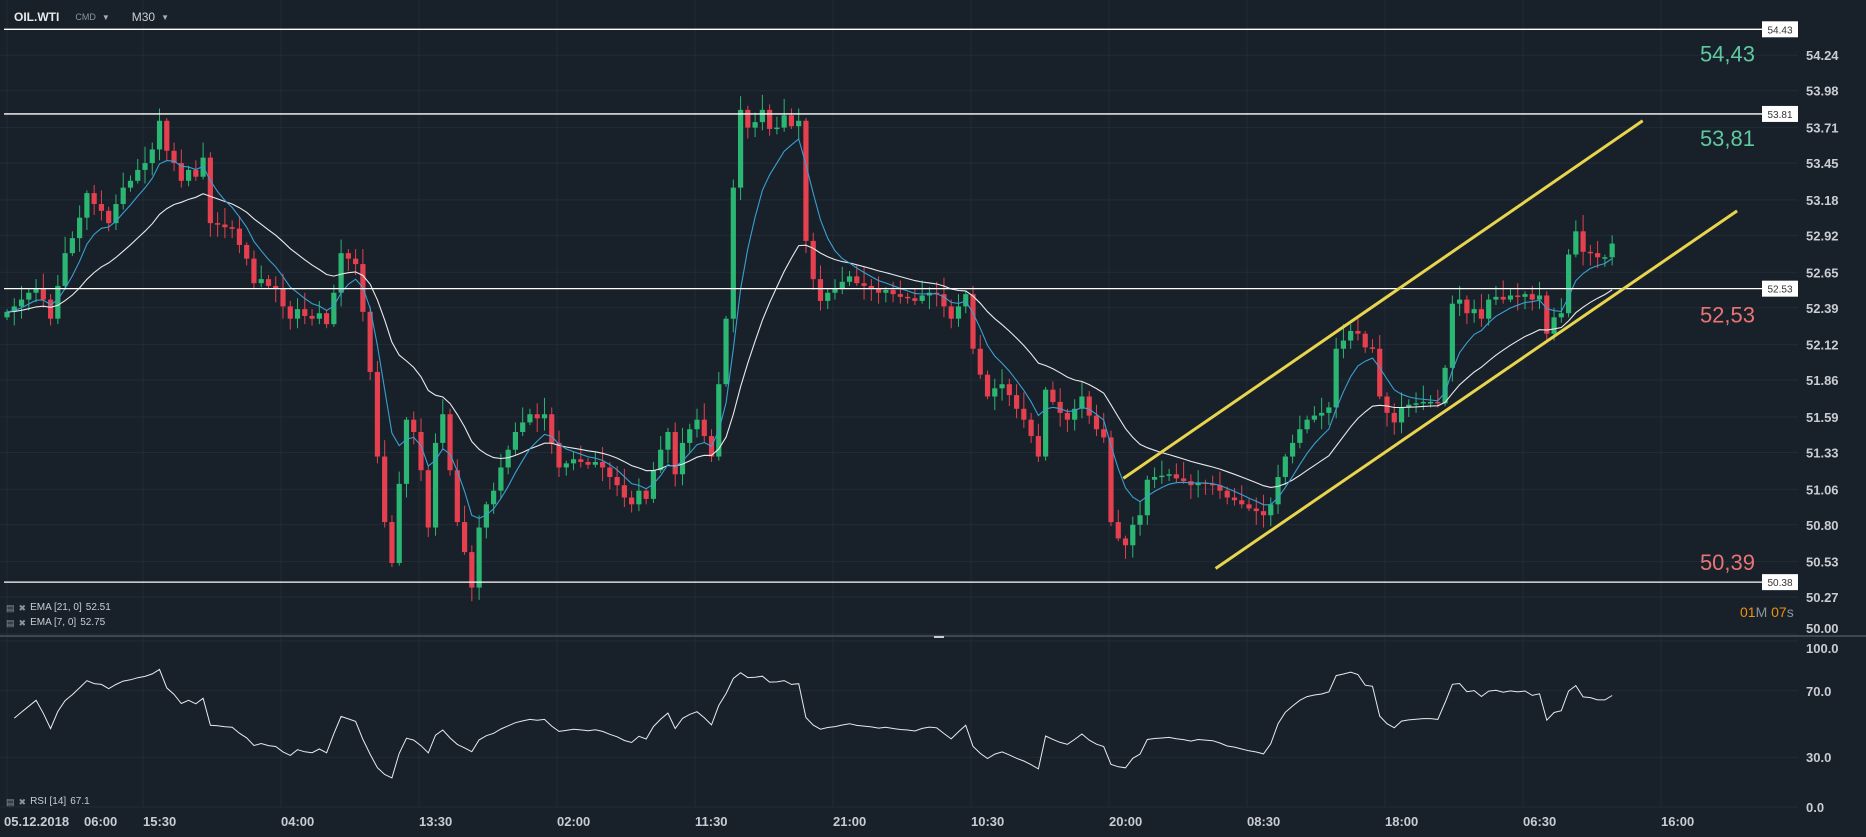 The width and height of the screenshot is (1866, 837). What do you see at coordinates (165, 17) in the screenshot?
I see `timeframe-dropdown-icon: ▼` at bounding box center [165, 17].